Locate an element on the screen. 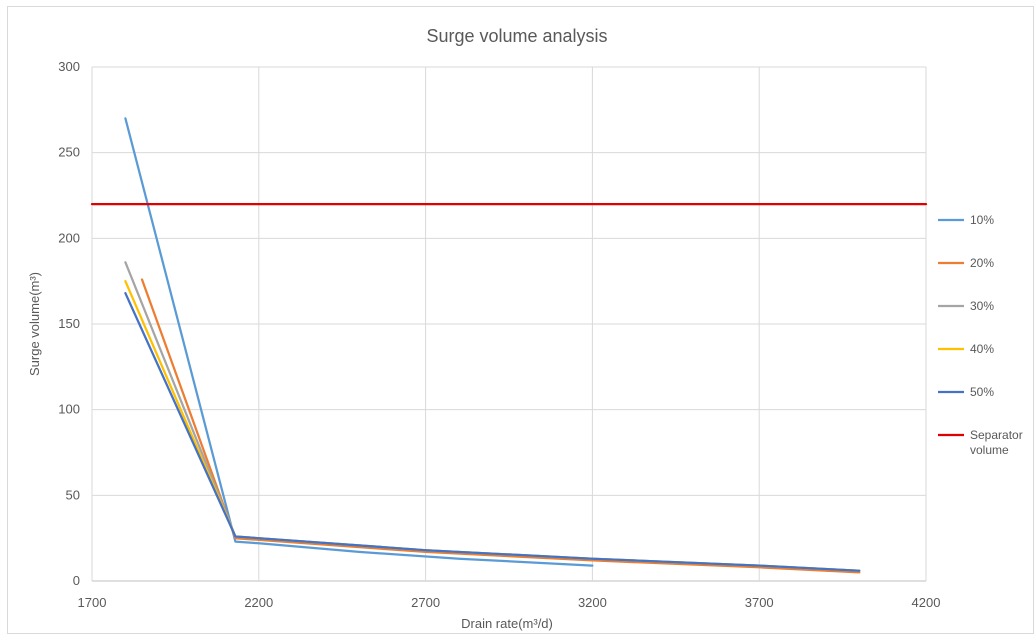 The image size is (1035, 635). legend-label: 40% is located at coordinates (982, 349).